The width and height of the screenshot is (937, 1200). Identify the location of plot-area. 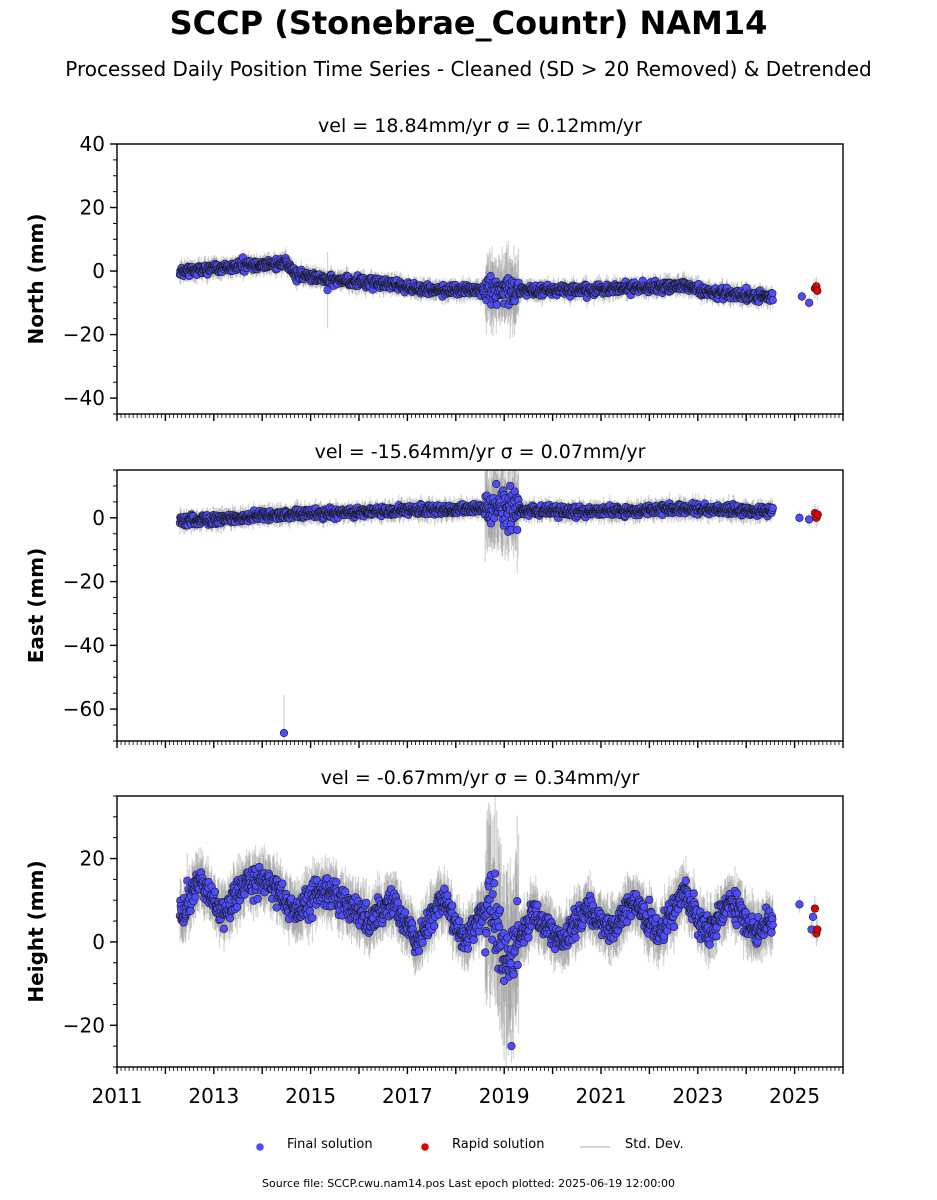
(498, 289).